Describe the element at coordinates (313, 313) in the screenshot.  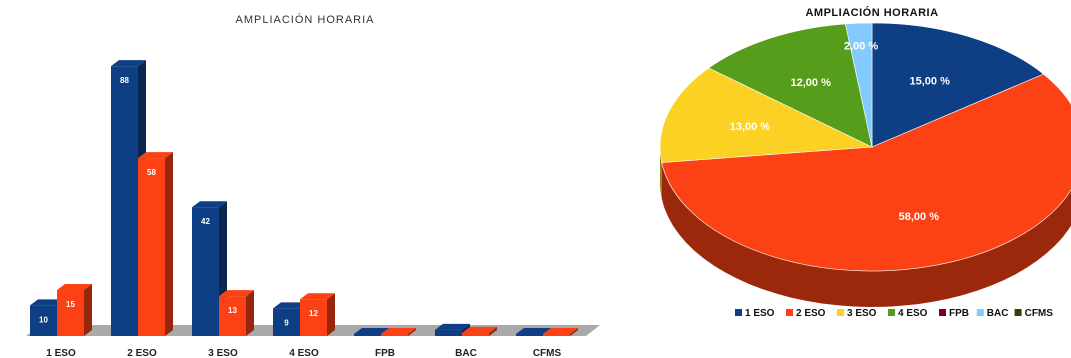
I see `bar-data-label: 12` at that location.